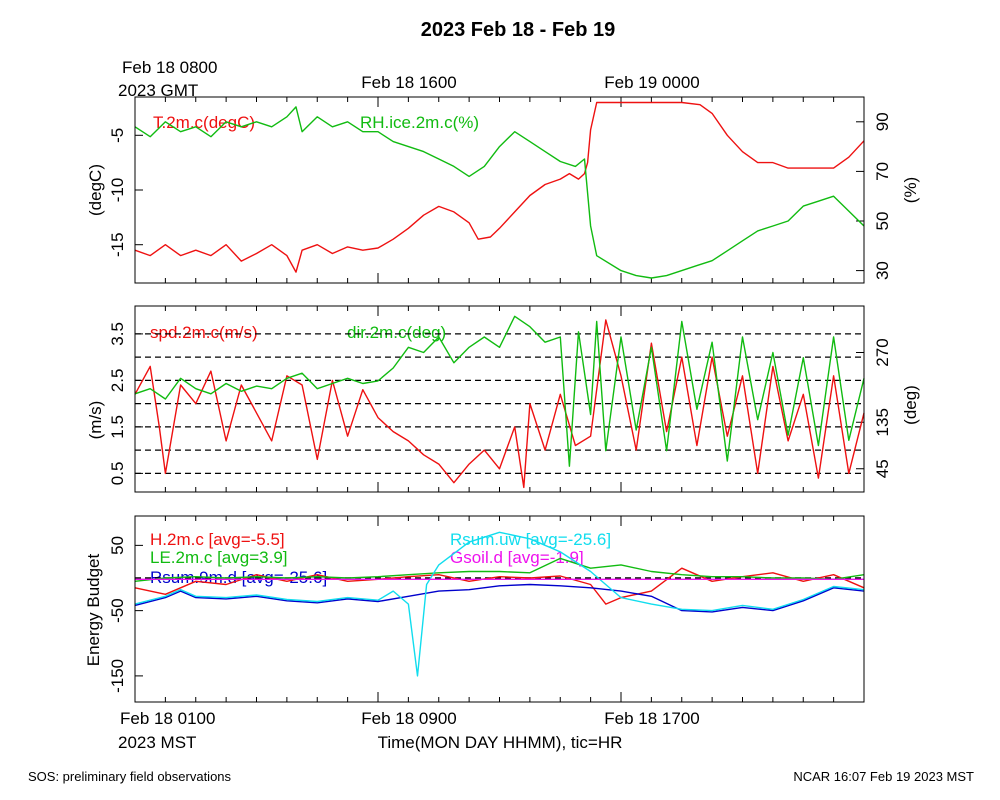 The height and width of the screenshot is (800, 1000). Describe the element at coordinates (651, 82) in the screenshot. I see `gmt-end-label: Feb 19 0000` at that location.